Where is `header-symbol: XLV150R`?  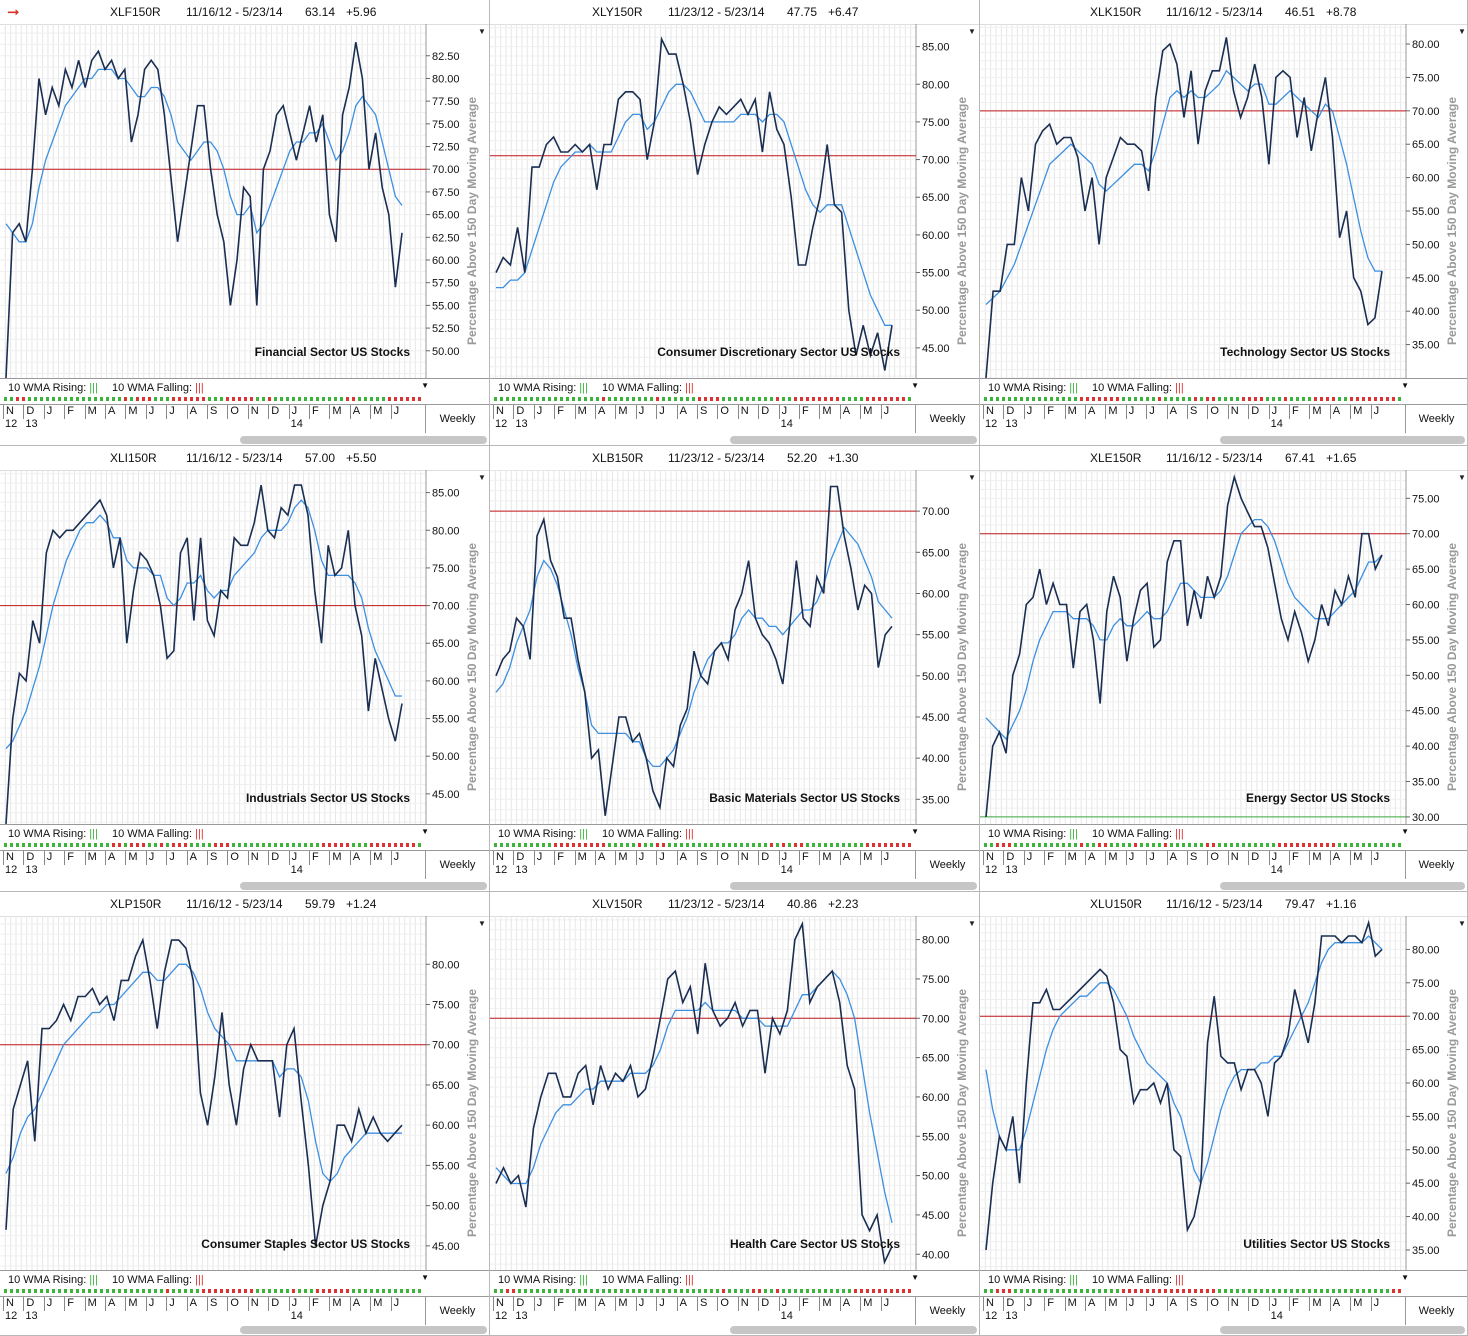
header-symbol: XLV150R is located at coordinates (617, 904).